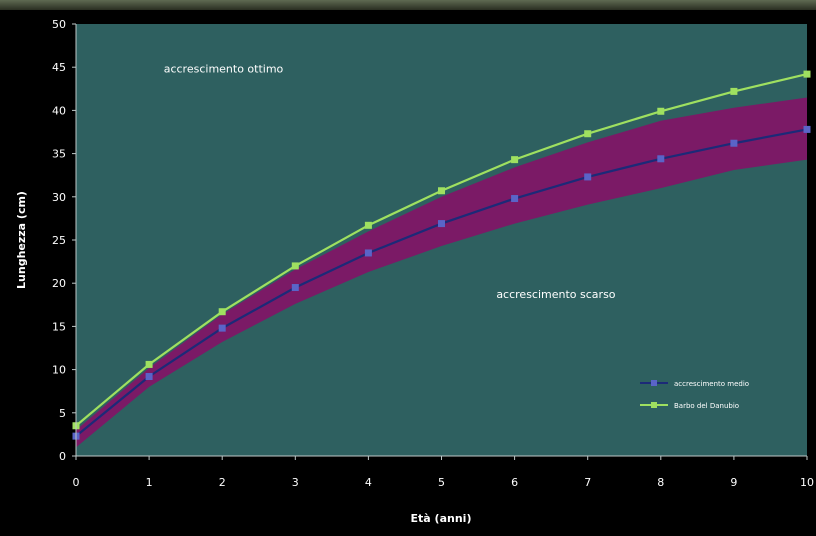 The width and height of the screenshot is (816, 536). Describe the element at coordinates (441, 482) in the screenshot. I see `x-tick-label: 5` at that location.